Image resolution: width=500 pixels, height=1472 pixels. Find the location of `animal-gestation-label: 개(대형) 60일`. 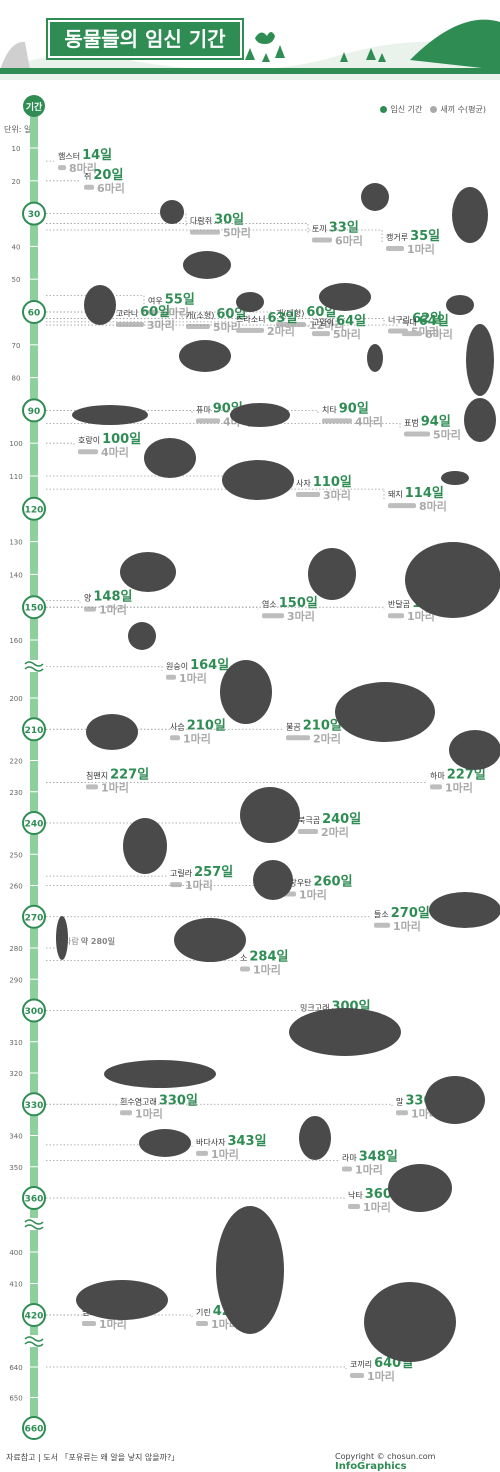

animal-gestation-label: 개(대형) 60일 is located at coordinates (306, 312).